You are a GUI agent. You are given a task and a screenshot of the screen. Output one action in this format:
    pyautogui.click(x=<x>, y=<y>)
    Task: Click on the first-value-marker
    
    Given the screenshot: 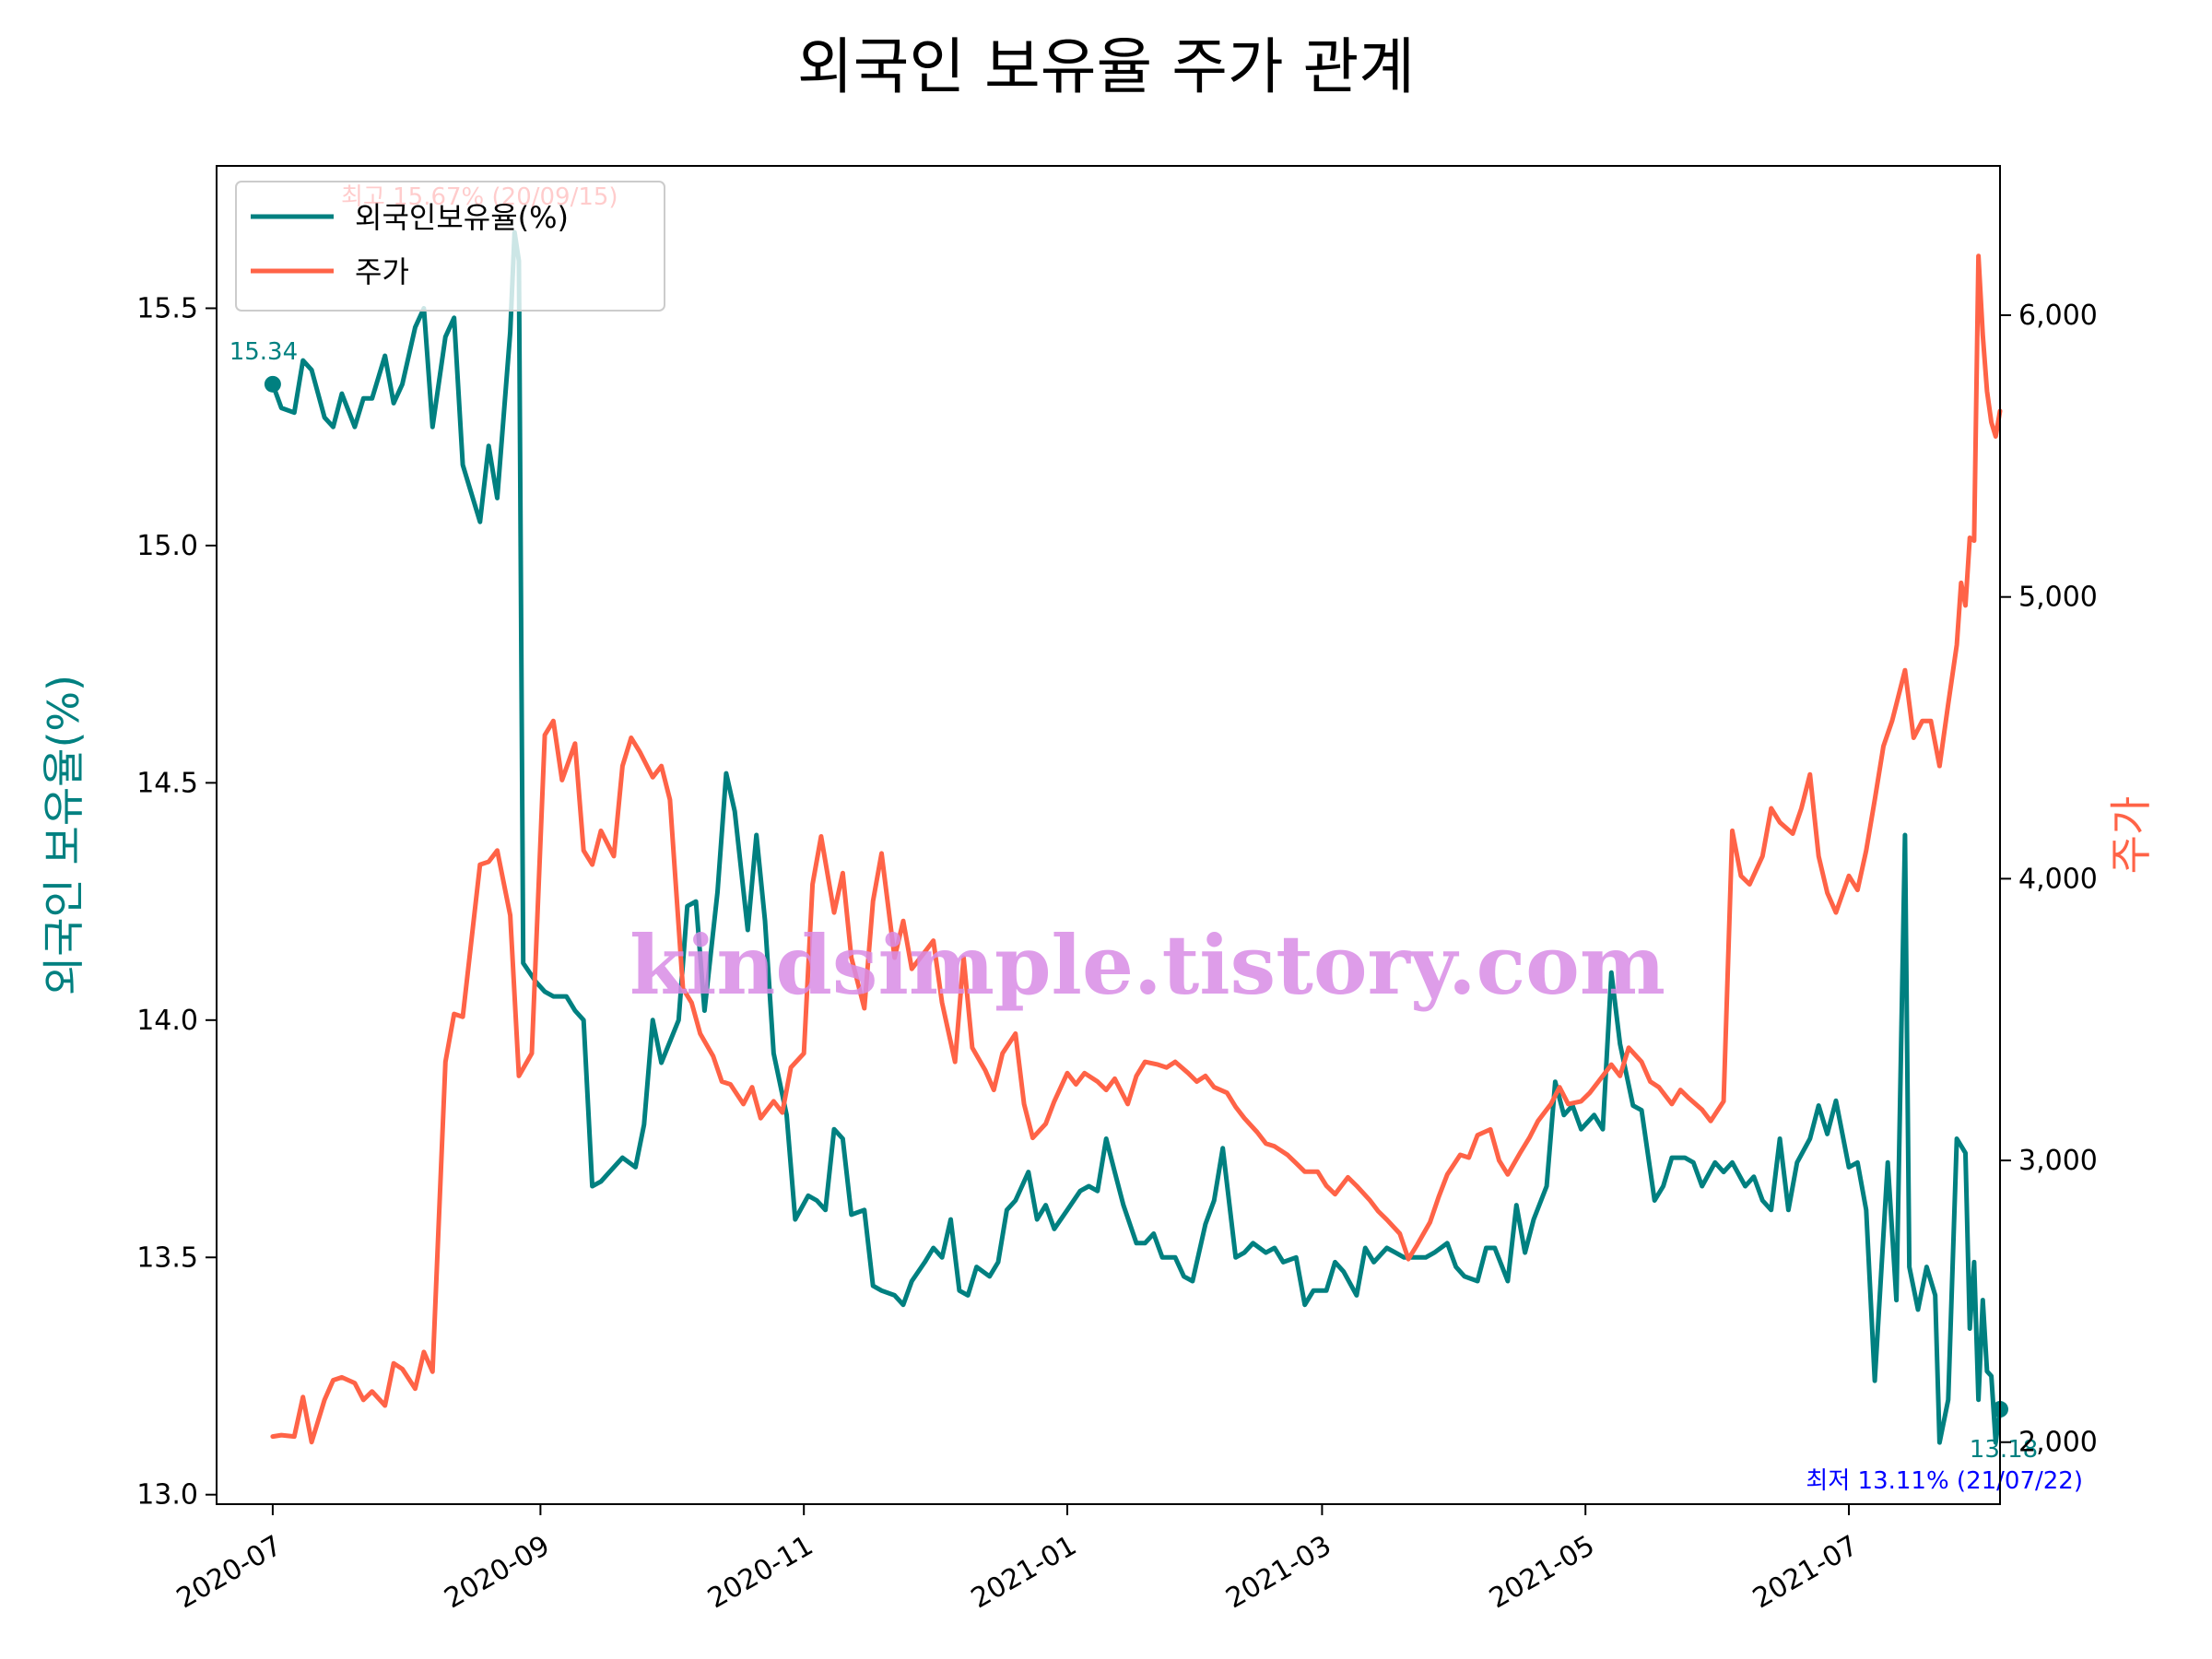 What is the action you would take?
    pyautogui.click(x=272, y=384)
    